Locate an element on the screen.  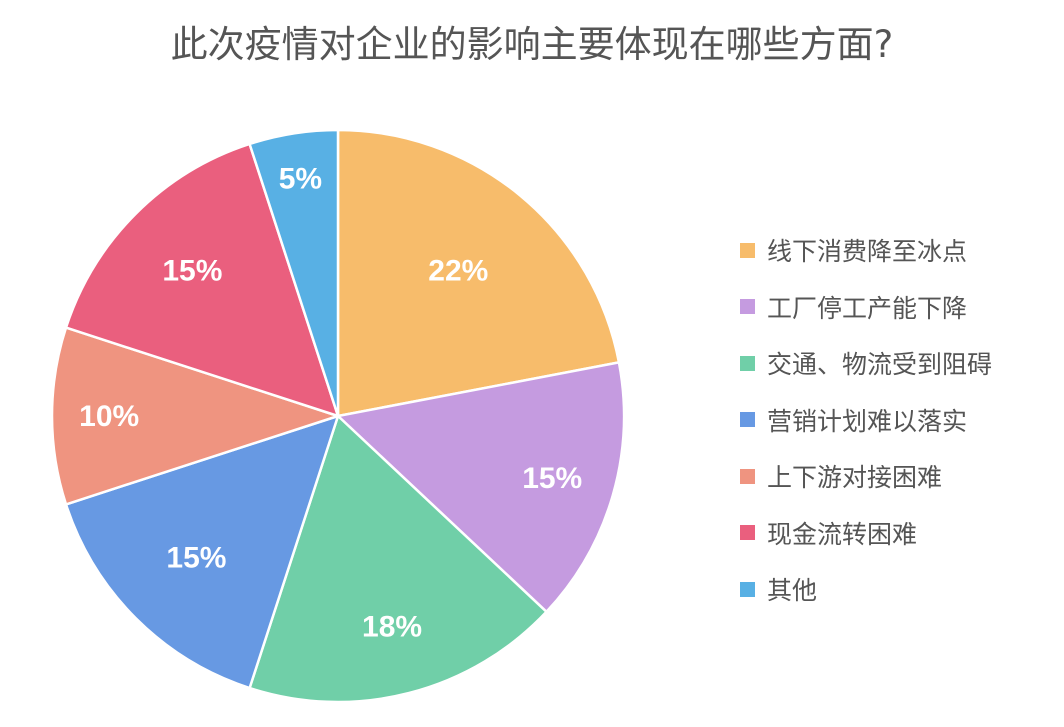
legend-label: 线下消费降至冰点 is located at coordinates (867, 252).